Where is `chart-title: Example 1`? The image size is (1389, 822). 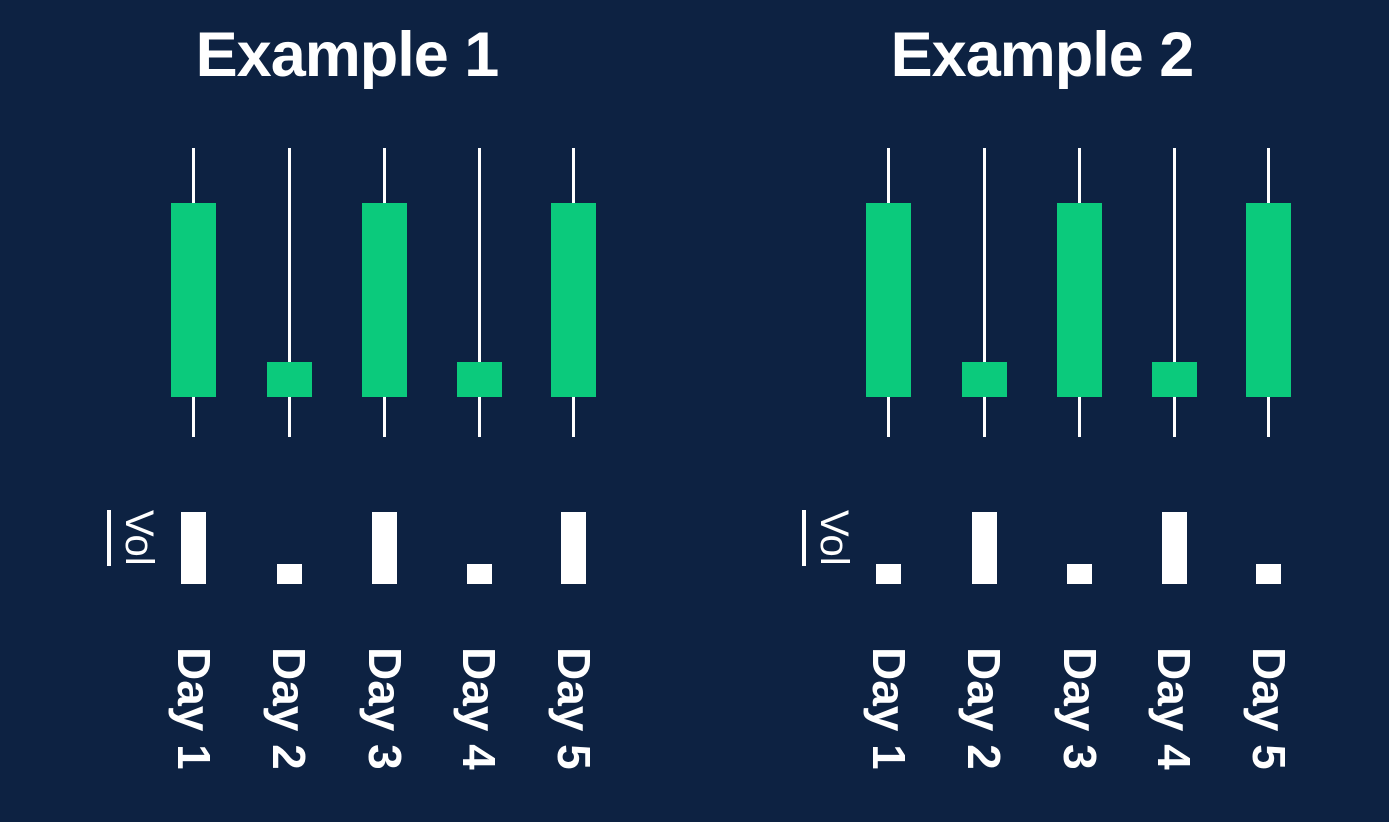 chart-title: Example 1 is located at coordinates (347, 55).